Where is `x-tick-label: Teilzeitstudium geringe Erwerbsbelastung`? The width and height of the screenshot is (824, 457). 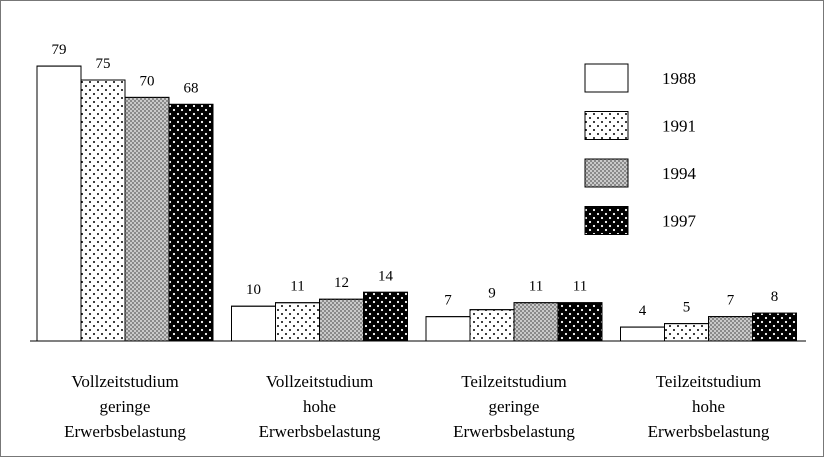
x-tick-label: Teilzeitstudium geringe Erwerbsbelastung is located at coordinates (514, 406).